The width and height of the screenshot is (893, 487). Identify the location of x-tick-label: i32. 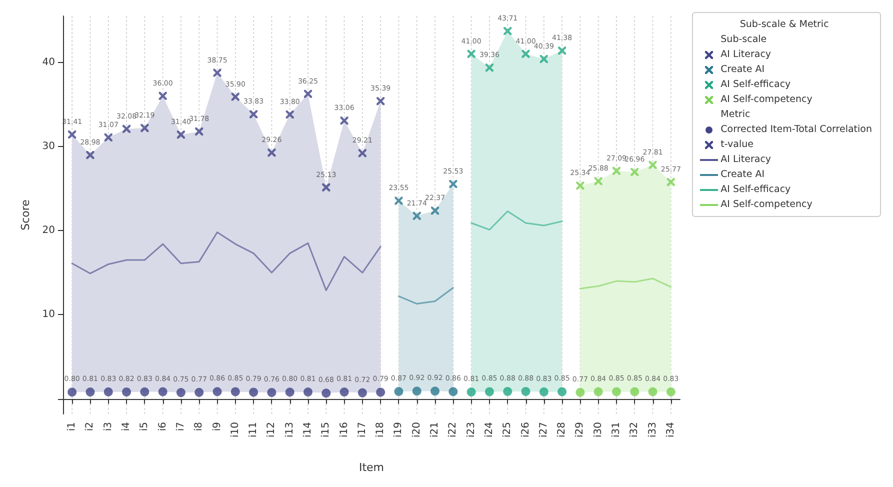
(634, 430).